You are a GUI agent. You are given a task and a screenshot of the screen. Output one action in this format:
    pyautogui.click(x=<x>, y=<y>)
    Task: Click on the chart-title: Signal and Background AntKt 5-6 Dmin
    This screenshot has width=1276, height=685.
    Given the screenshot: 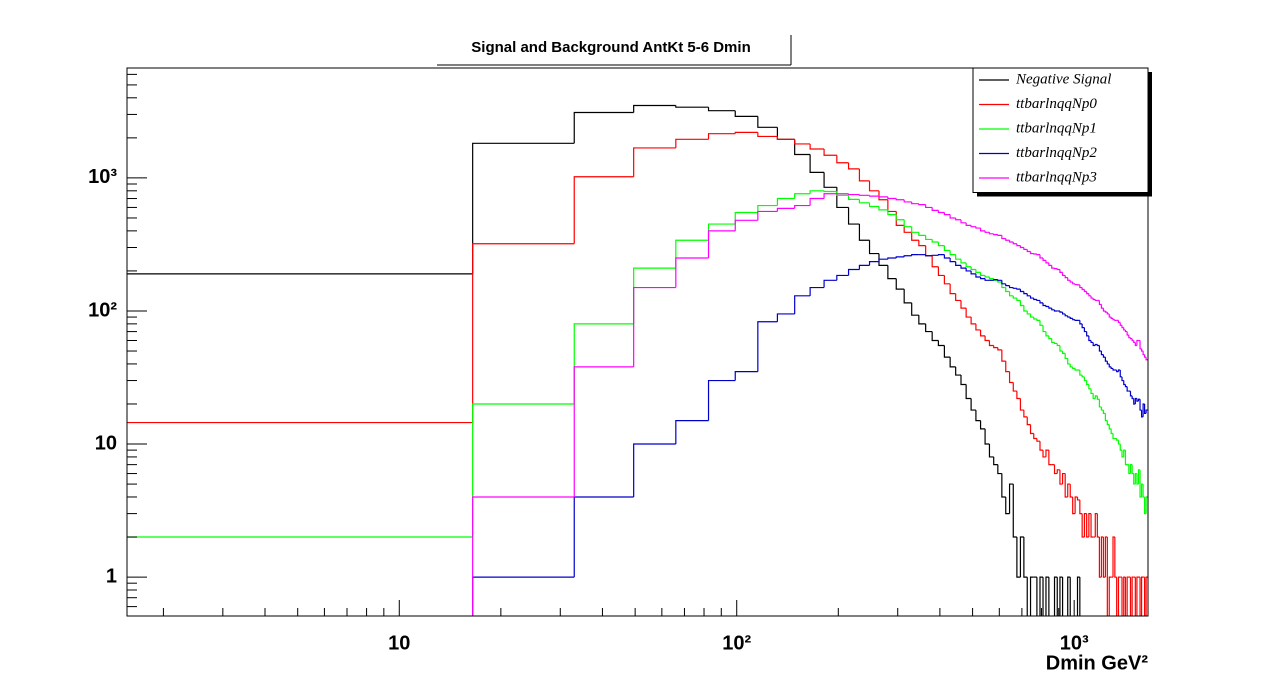 What is the action you would take?
    pyautogui.click(x=610, y=47)
    